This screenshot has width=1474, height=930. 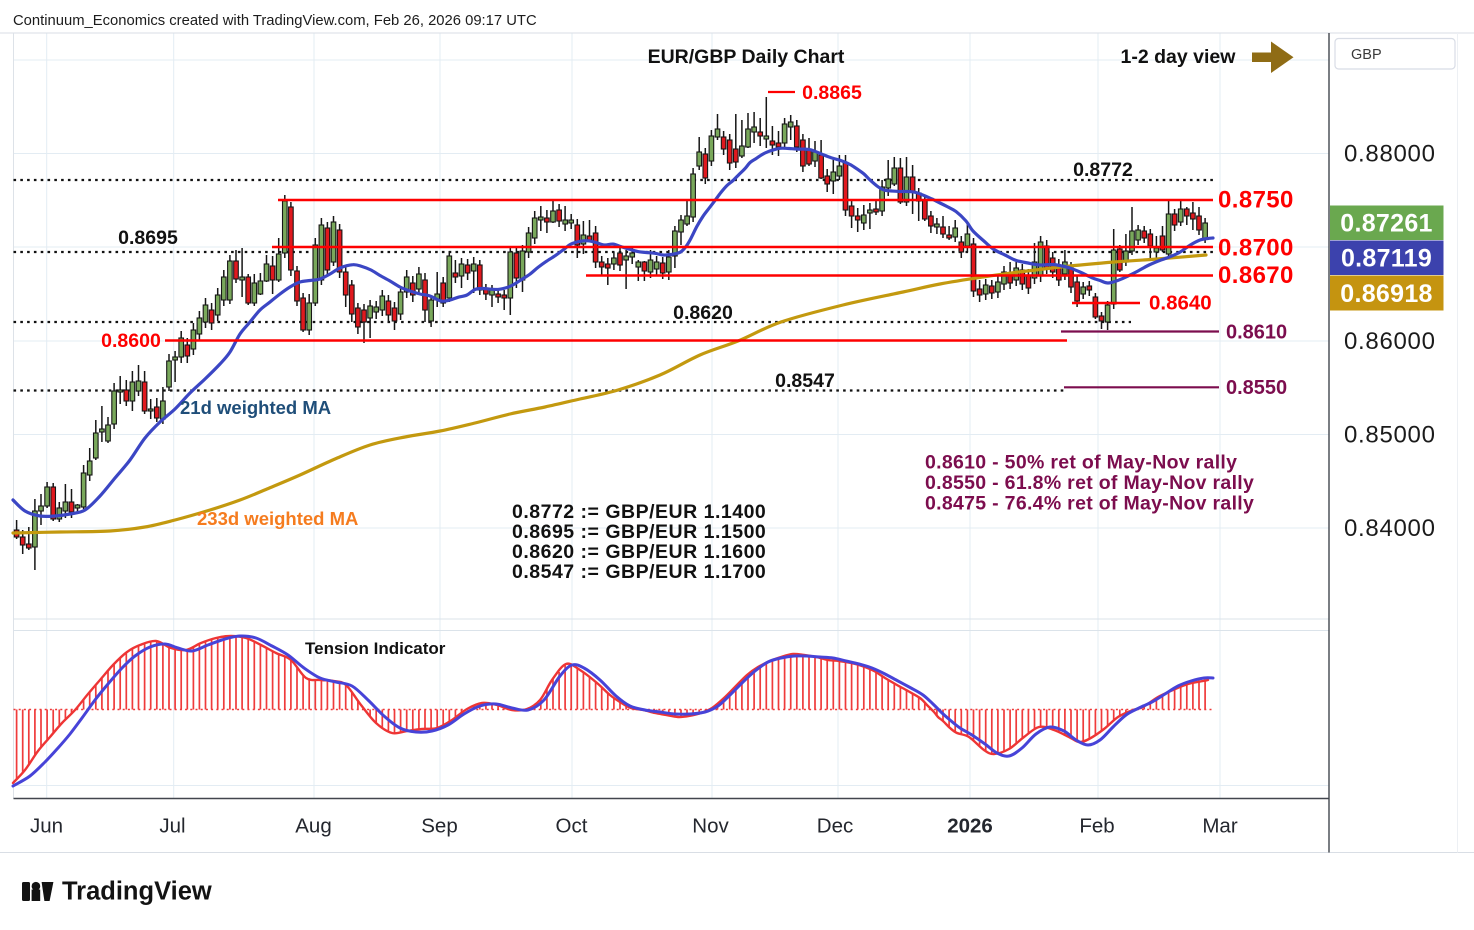 I want to click on svg-text: Jun, so click(x=46, y=826).